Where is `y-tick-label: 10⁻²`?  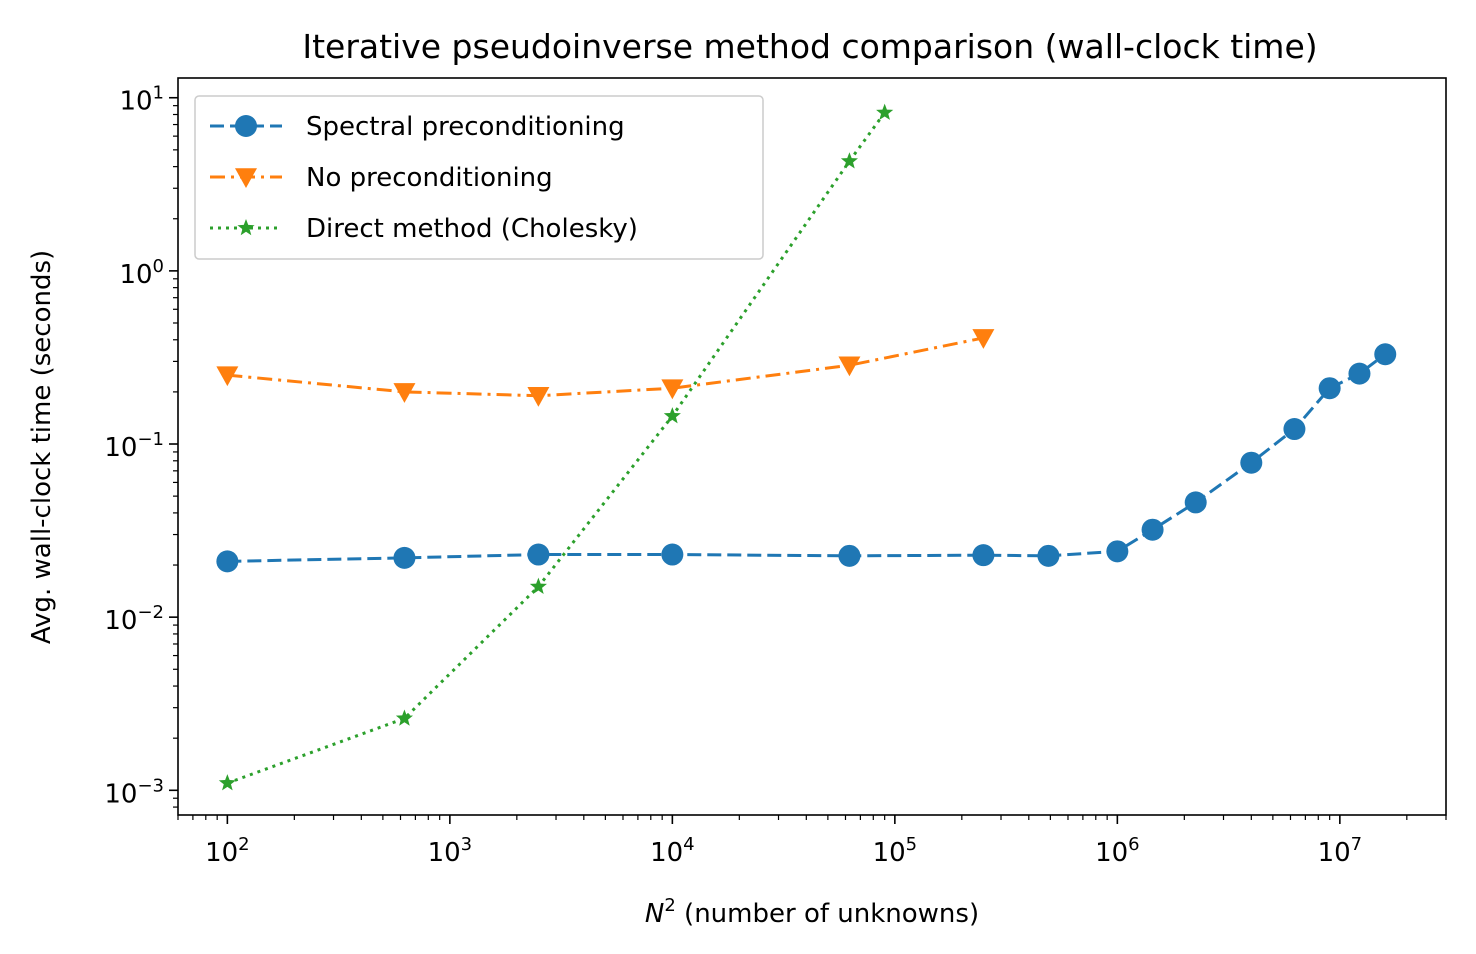 y-tick-label: 10⁻² is located at coordinates (134, 619).